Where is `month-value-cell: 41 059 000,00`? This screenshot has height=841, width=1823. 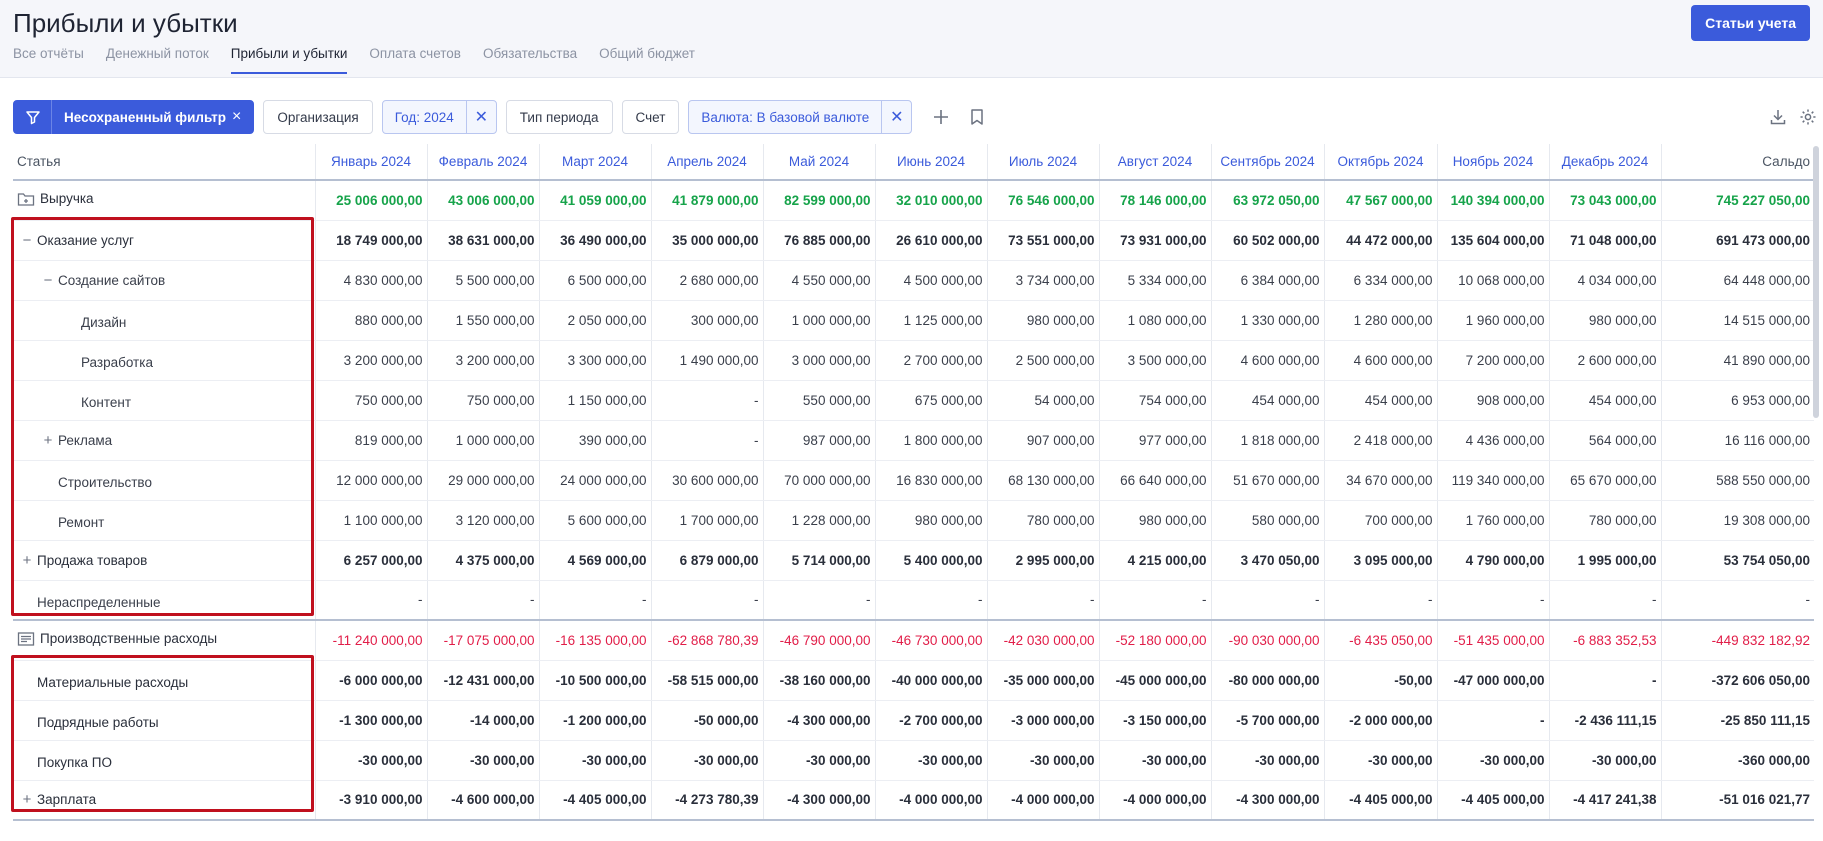 month-value-cell: 41 059 000,00 is located at coordinates (594, 200).